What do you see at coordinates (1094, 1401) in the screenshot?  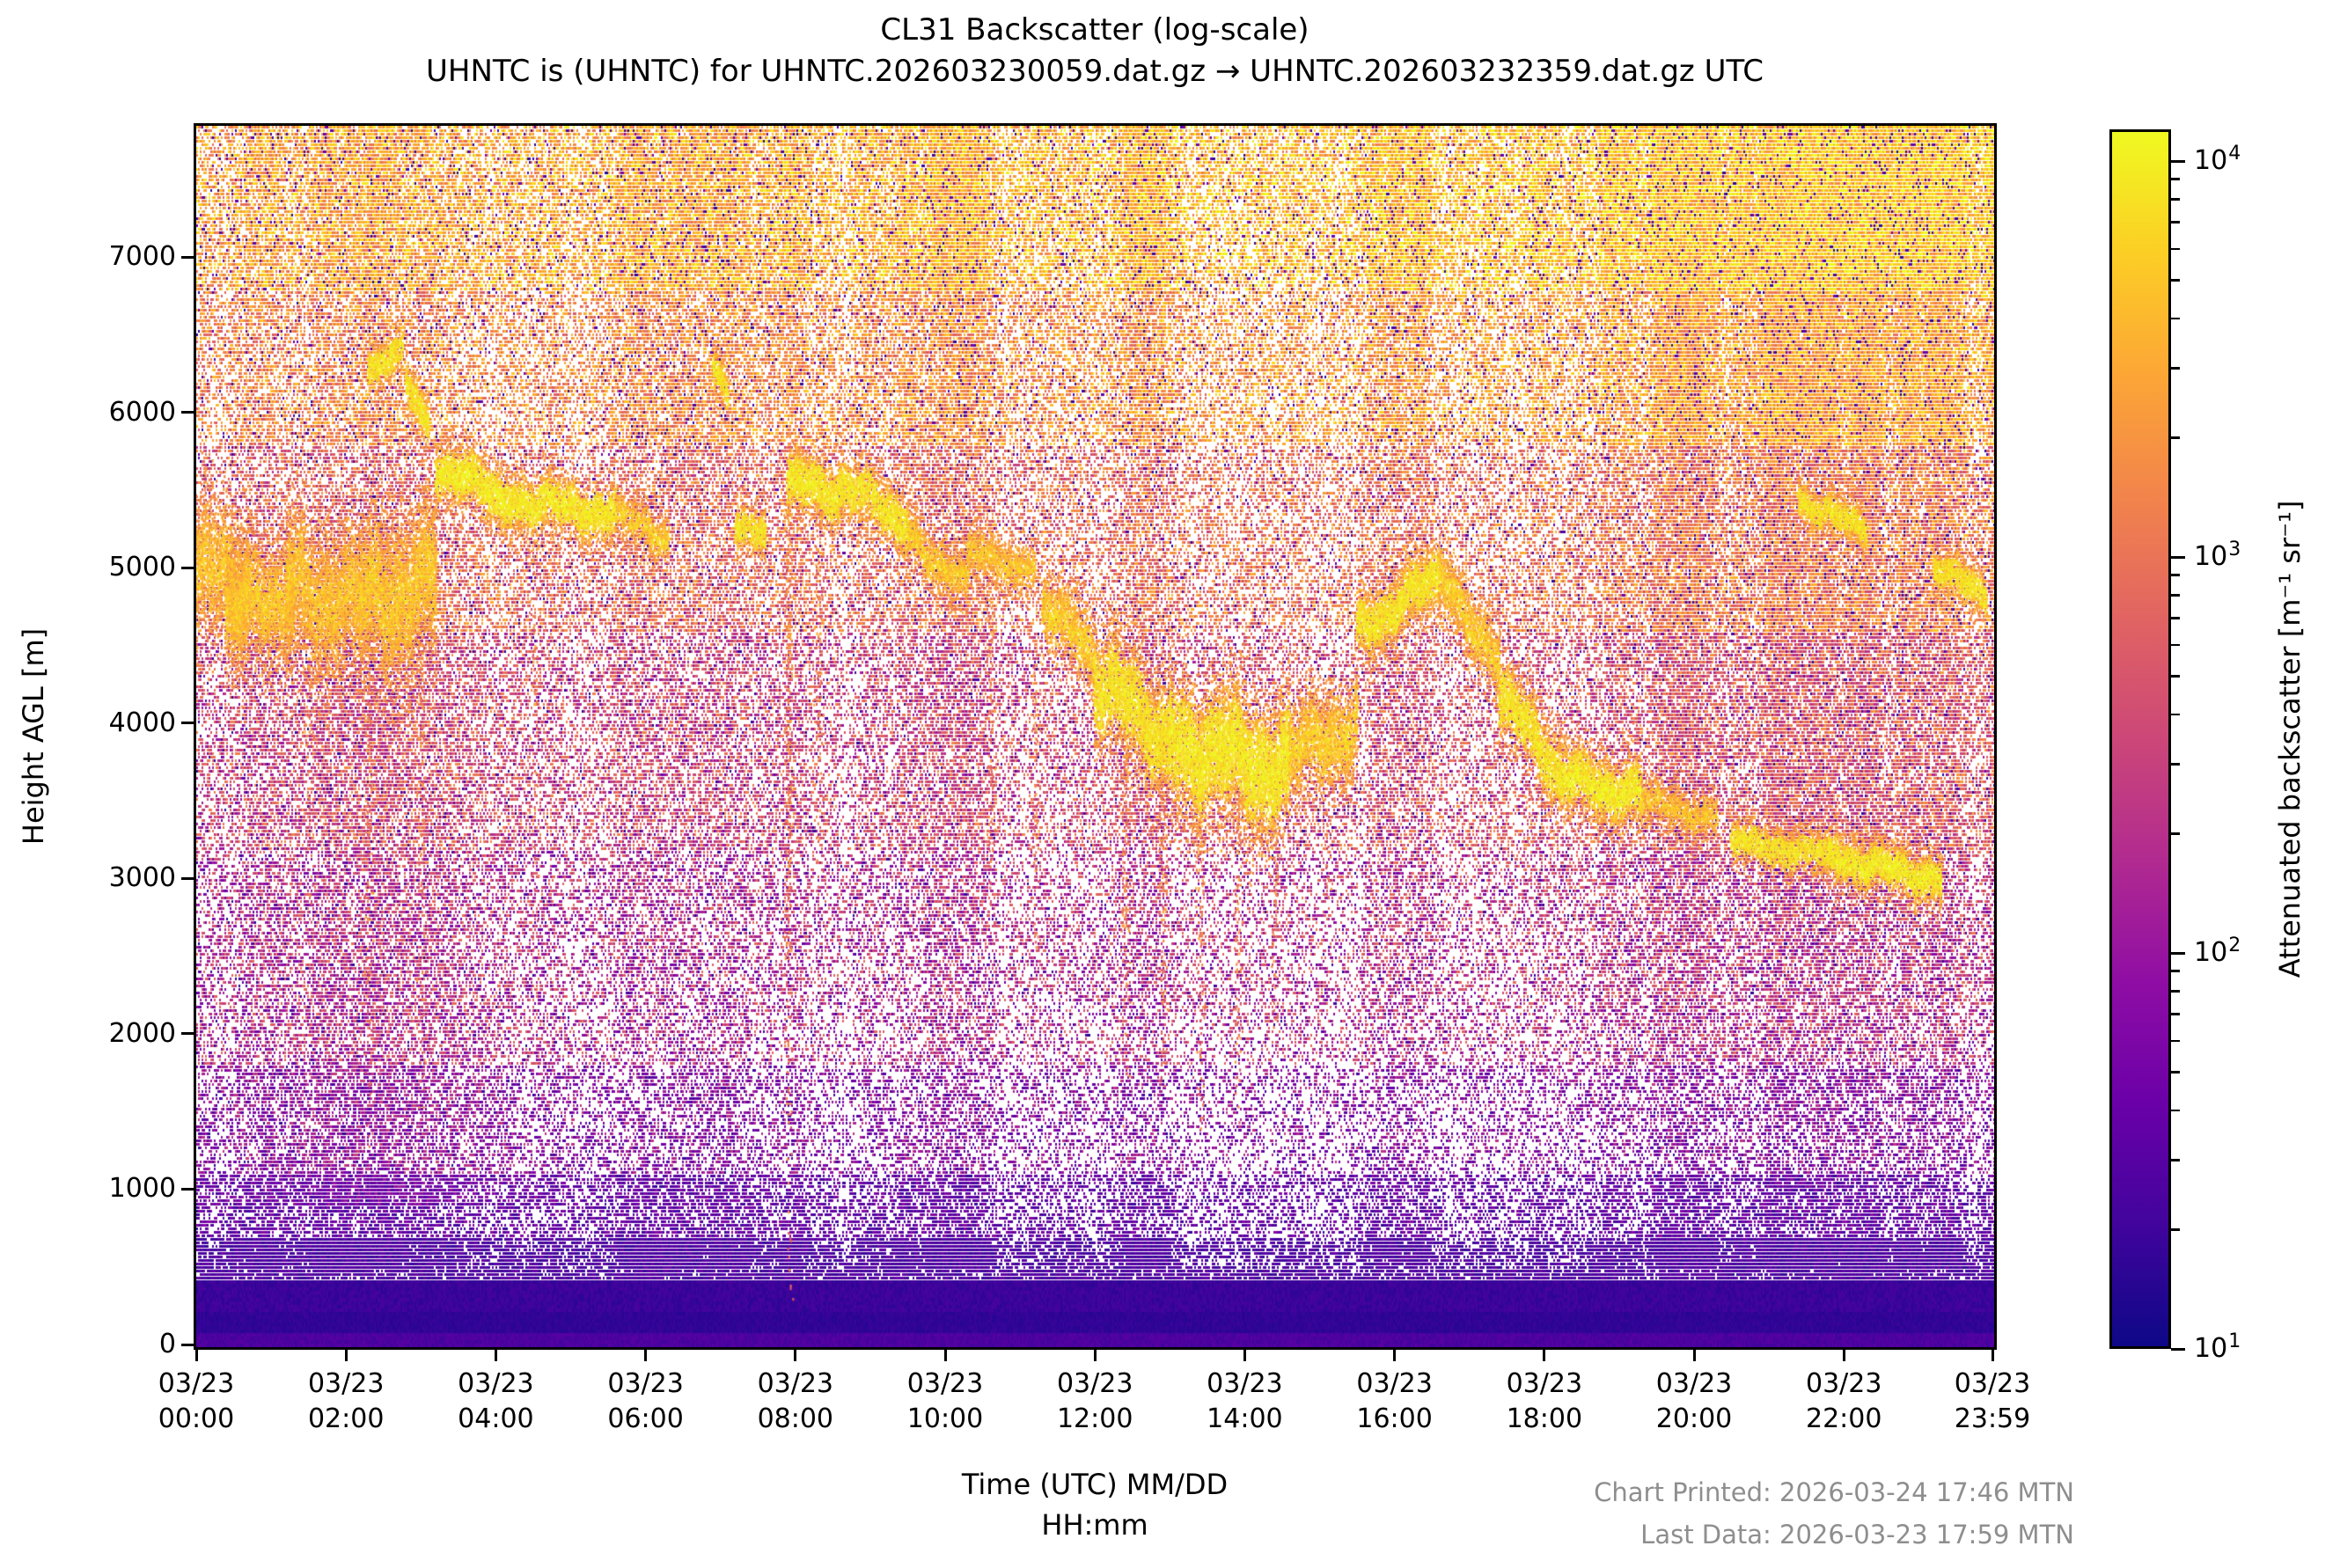 I see `x-tick-label: 03/23 12:00` at bounding box center [1094, 1401].